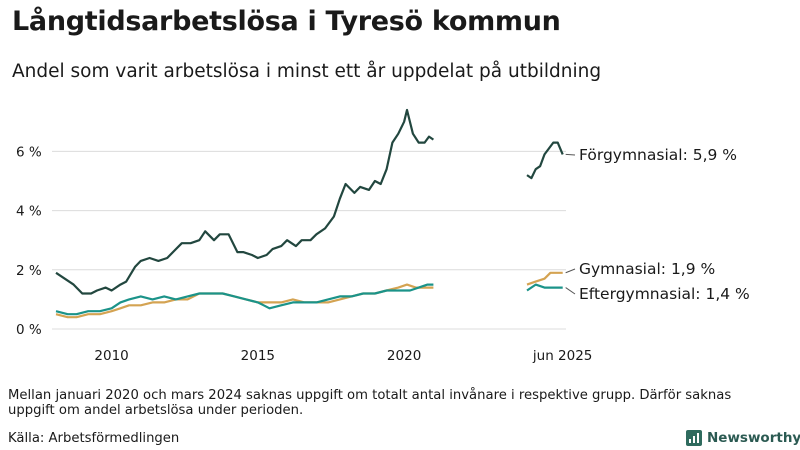 The width and height of the screenshot is (800, 450). Describe the element at coordinates (570, 154) in the screenshot. I see `label-leader-forgymnasial` at that location.